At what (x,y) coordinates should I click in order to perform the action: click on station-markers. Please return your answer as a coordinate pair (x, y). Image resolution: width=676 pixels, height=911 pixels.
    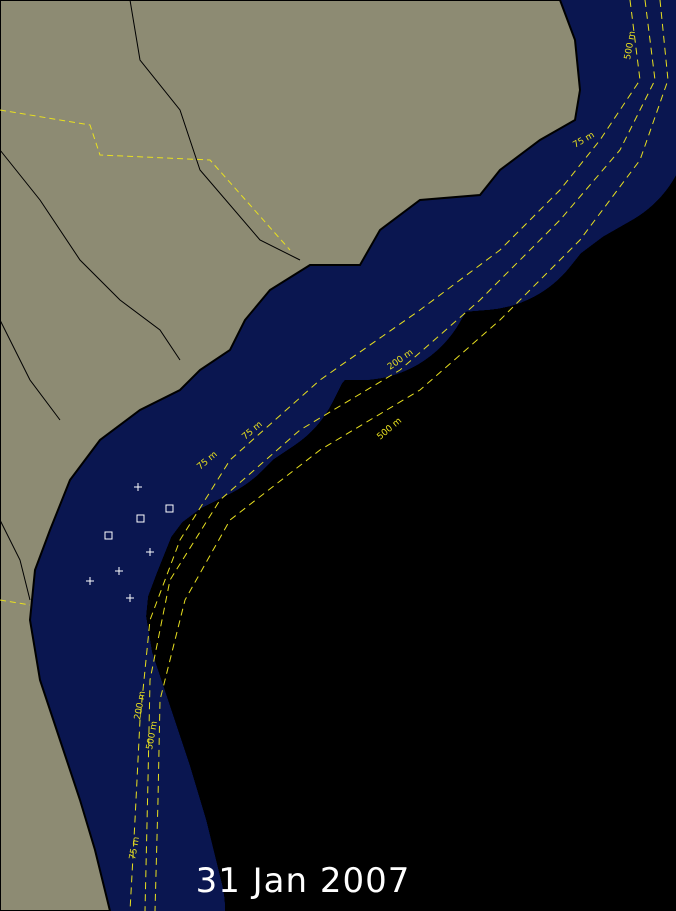
    Looking at the image, I should click on (130, 542).